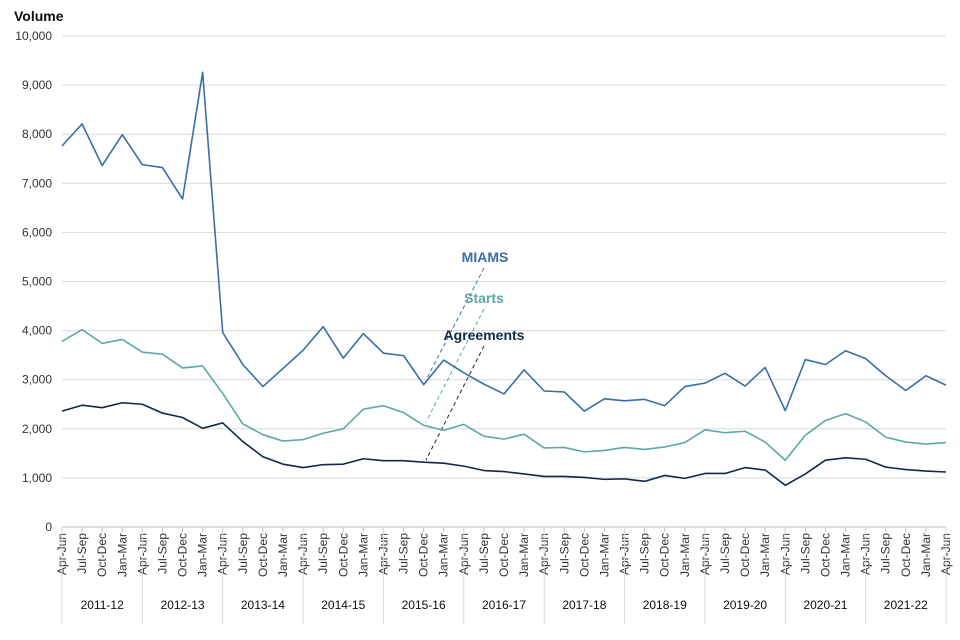 The width and height of the screenshot is (960, 640). I want to click on series-label-miams: MIAMS, so click(485, 257).